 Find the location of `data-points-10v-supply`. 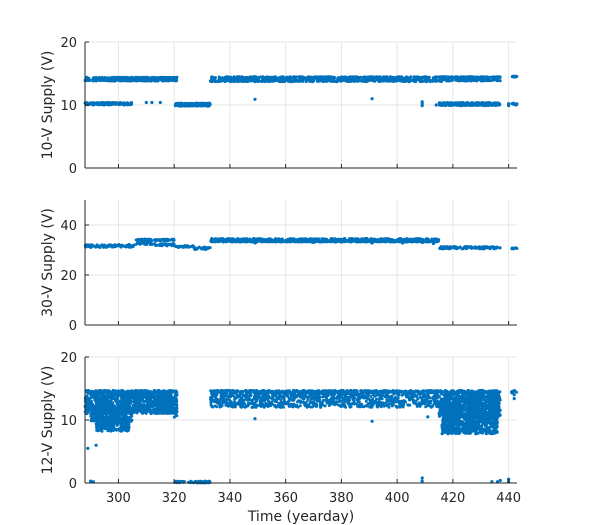

data-points-10v-supply is located at coordinates (301, 91).